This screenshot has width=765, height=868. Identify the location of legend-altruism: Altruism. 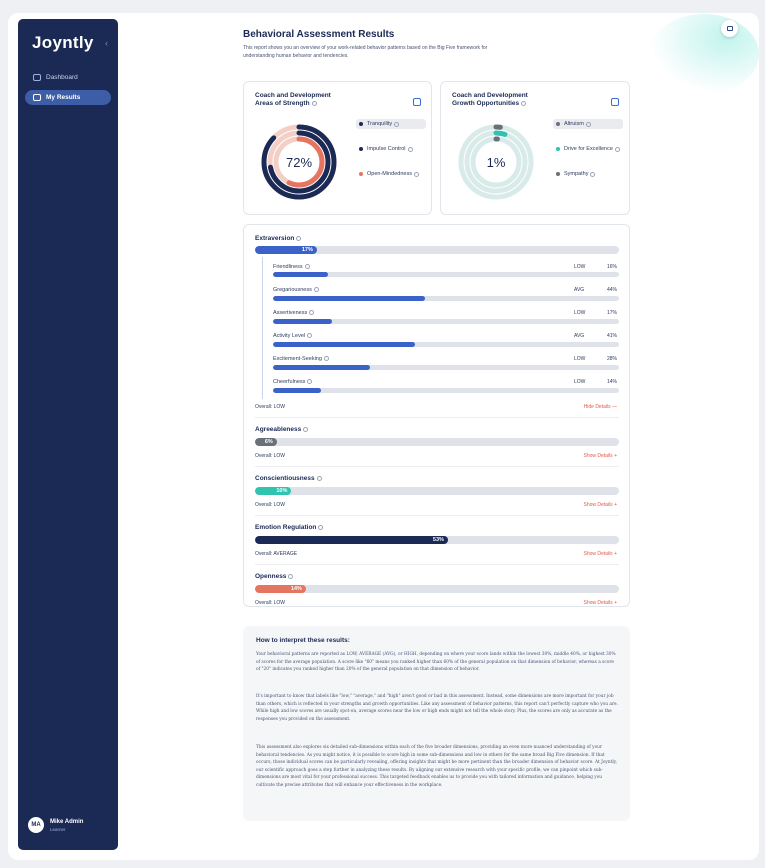
(588, 124).